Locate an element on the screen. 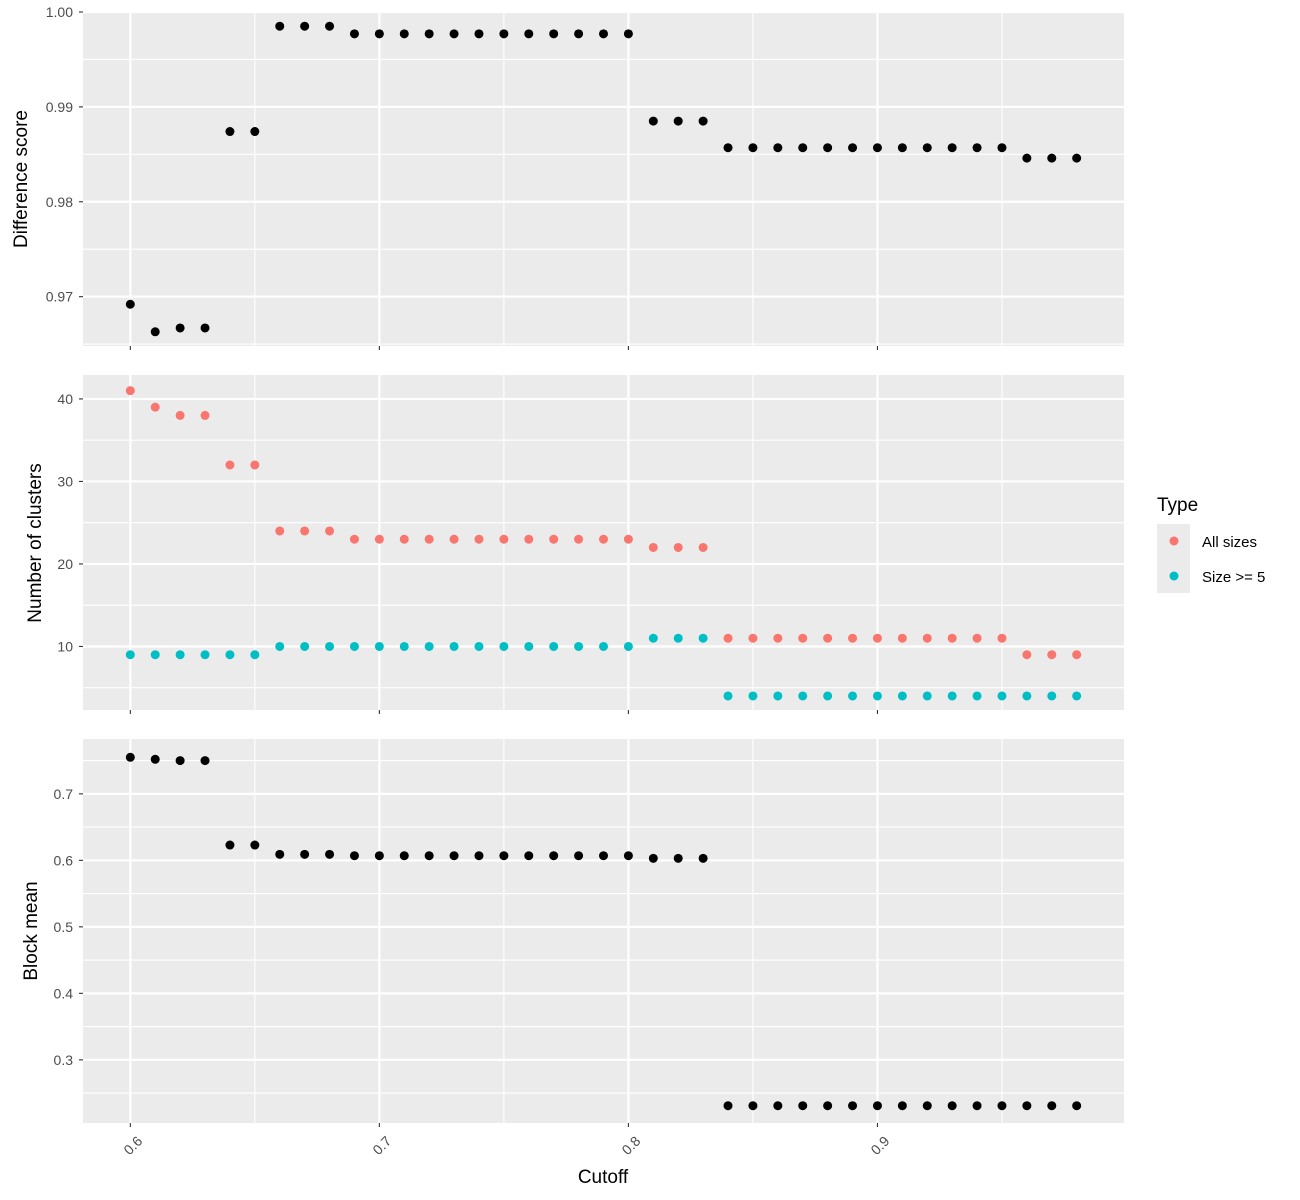 This screenshot has width=1300, height=1200. y-tick-label: 20 is located at coordinates (65, 564).